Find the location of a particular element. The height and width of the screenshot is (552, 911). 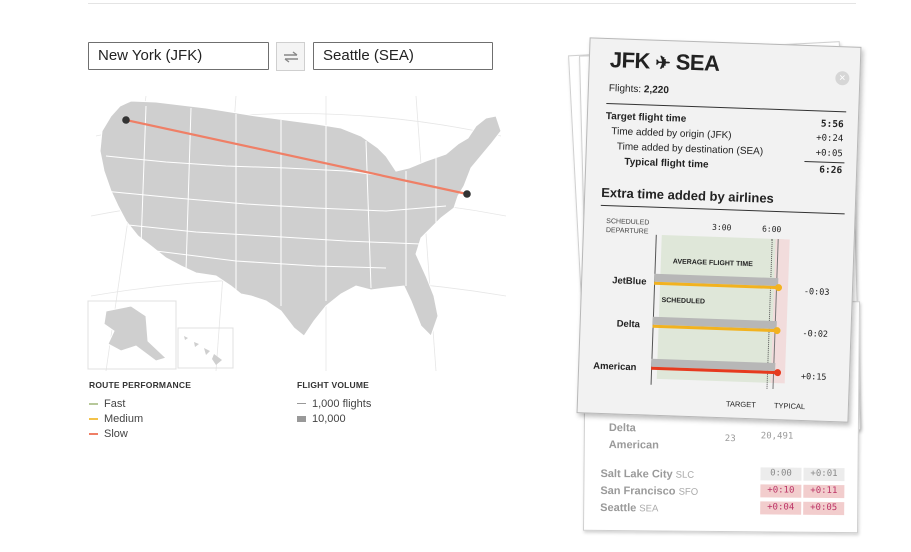

legend-item: Fast is located at coordinates (140, 403).